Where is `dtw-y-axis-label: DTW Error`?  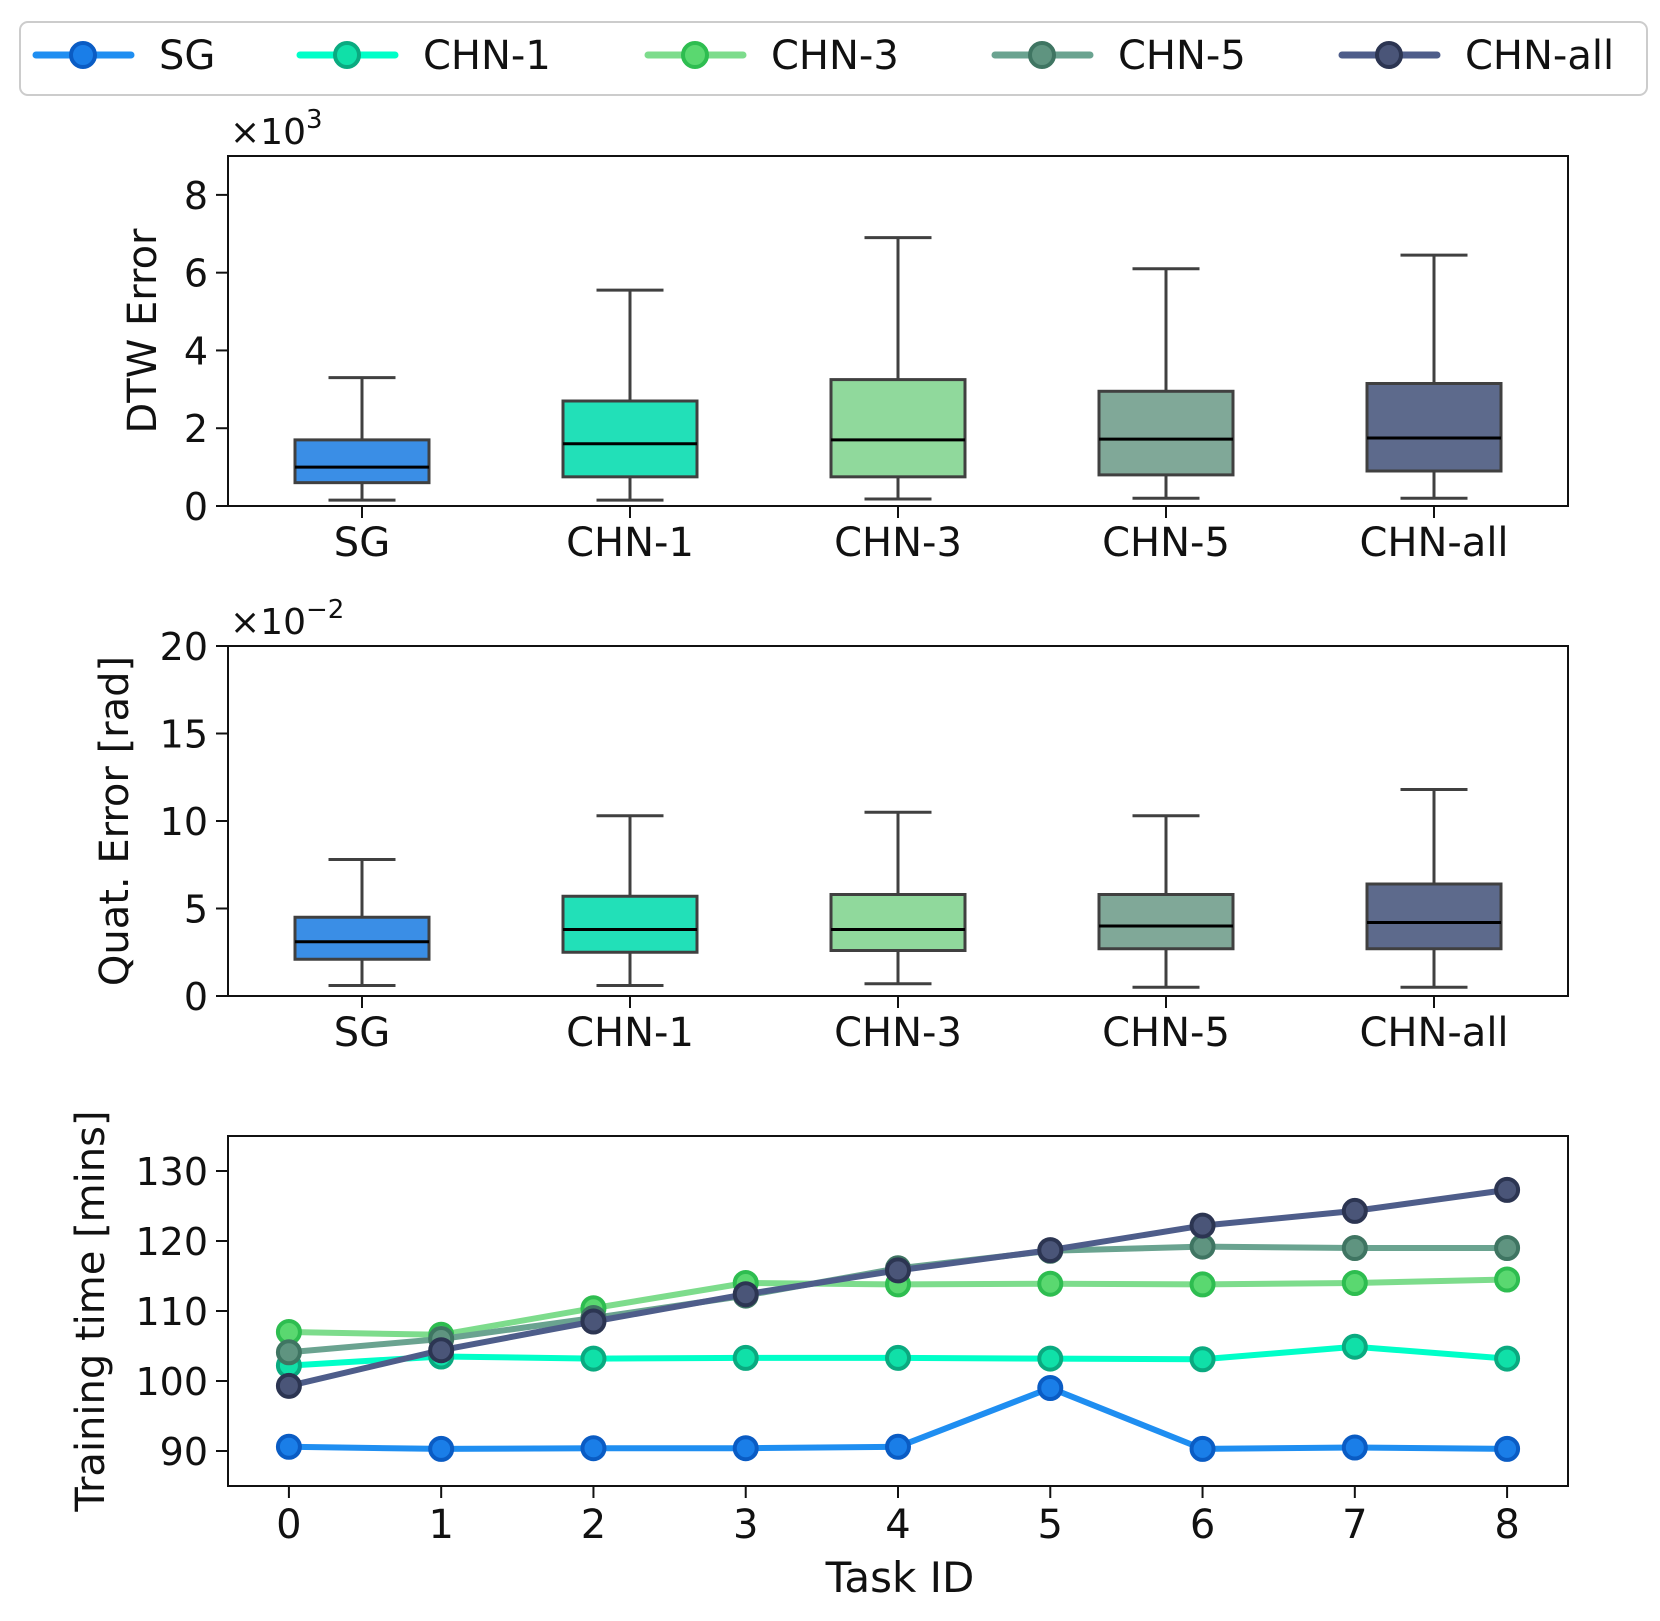
dtw-y-axis-label: DTW Error is located at coordinates (143, 331).